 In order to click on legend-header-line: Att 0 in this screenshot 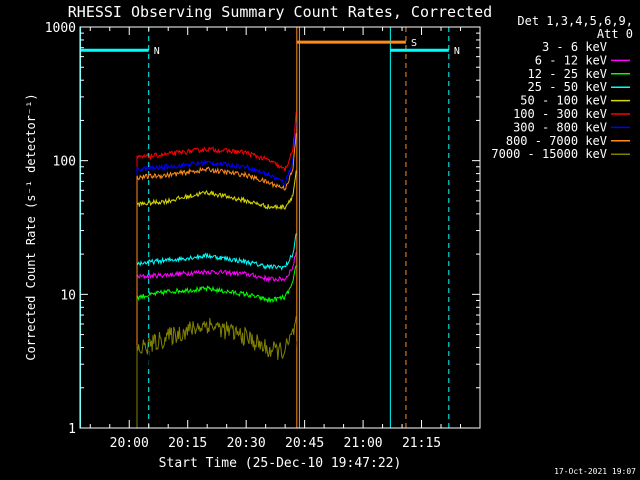, I will do `click(615, 34)`.